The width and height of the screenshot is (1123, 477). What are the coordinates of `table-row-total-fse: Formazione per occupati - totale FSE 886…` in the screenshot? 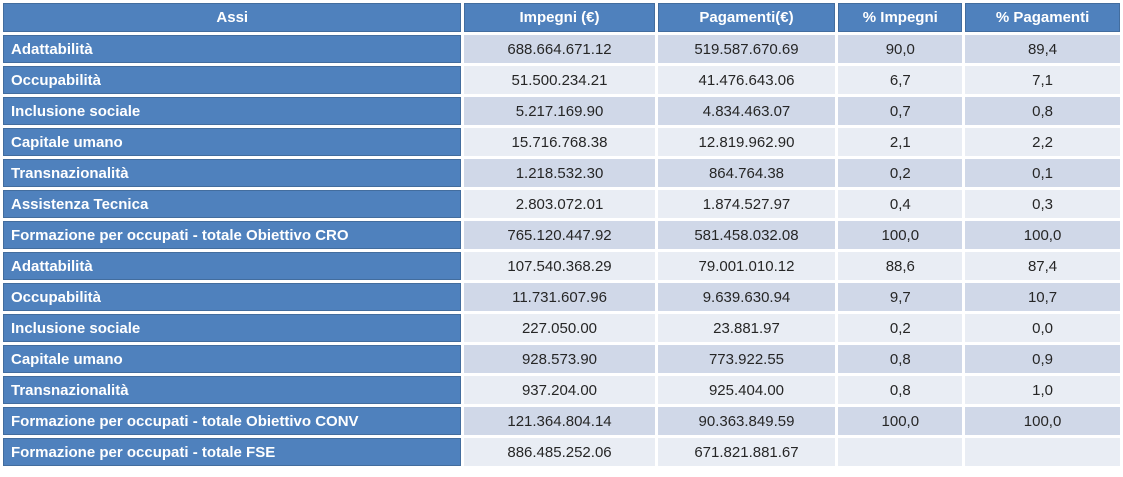 It's located at (561, 452).